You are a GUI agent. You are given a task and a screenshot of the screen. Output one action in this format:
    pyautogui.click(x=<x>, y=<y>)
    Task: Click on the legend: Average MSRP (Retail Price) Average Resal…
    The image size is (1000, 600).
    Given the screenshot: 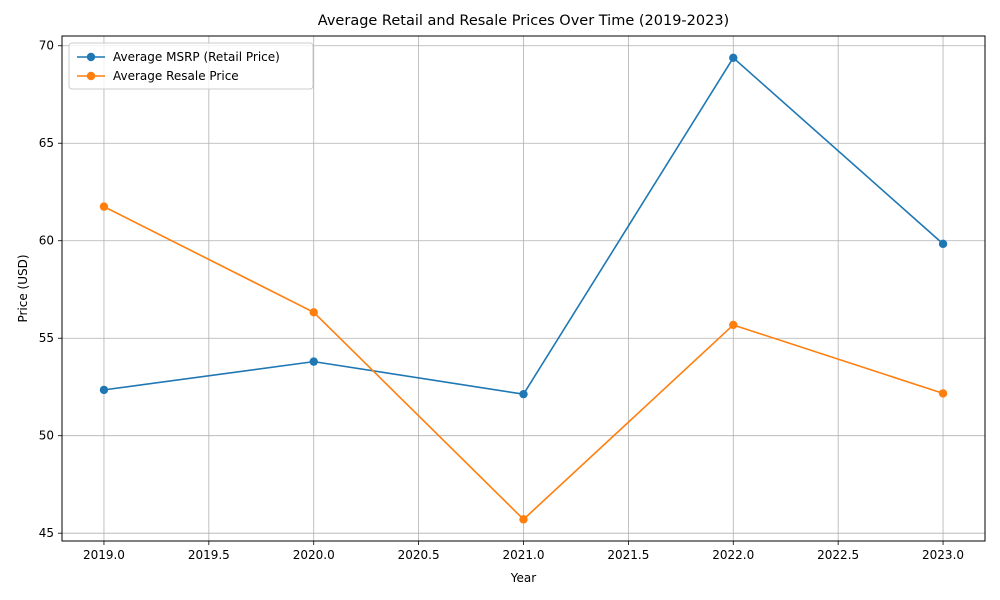 What is the action you would take?
    pyautogui.click(x=191, y=66)
    